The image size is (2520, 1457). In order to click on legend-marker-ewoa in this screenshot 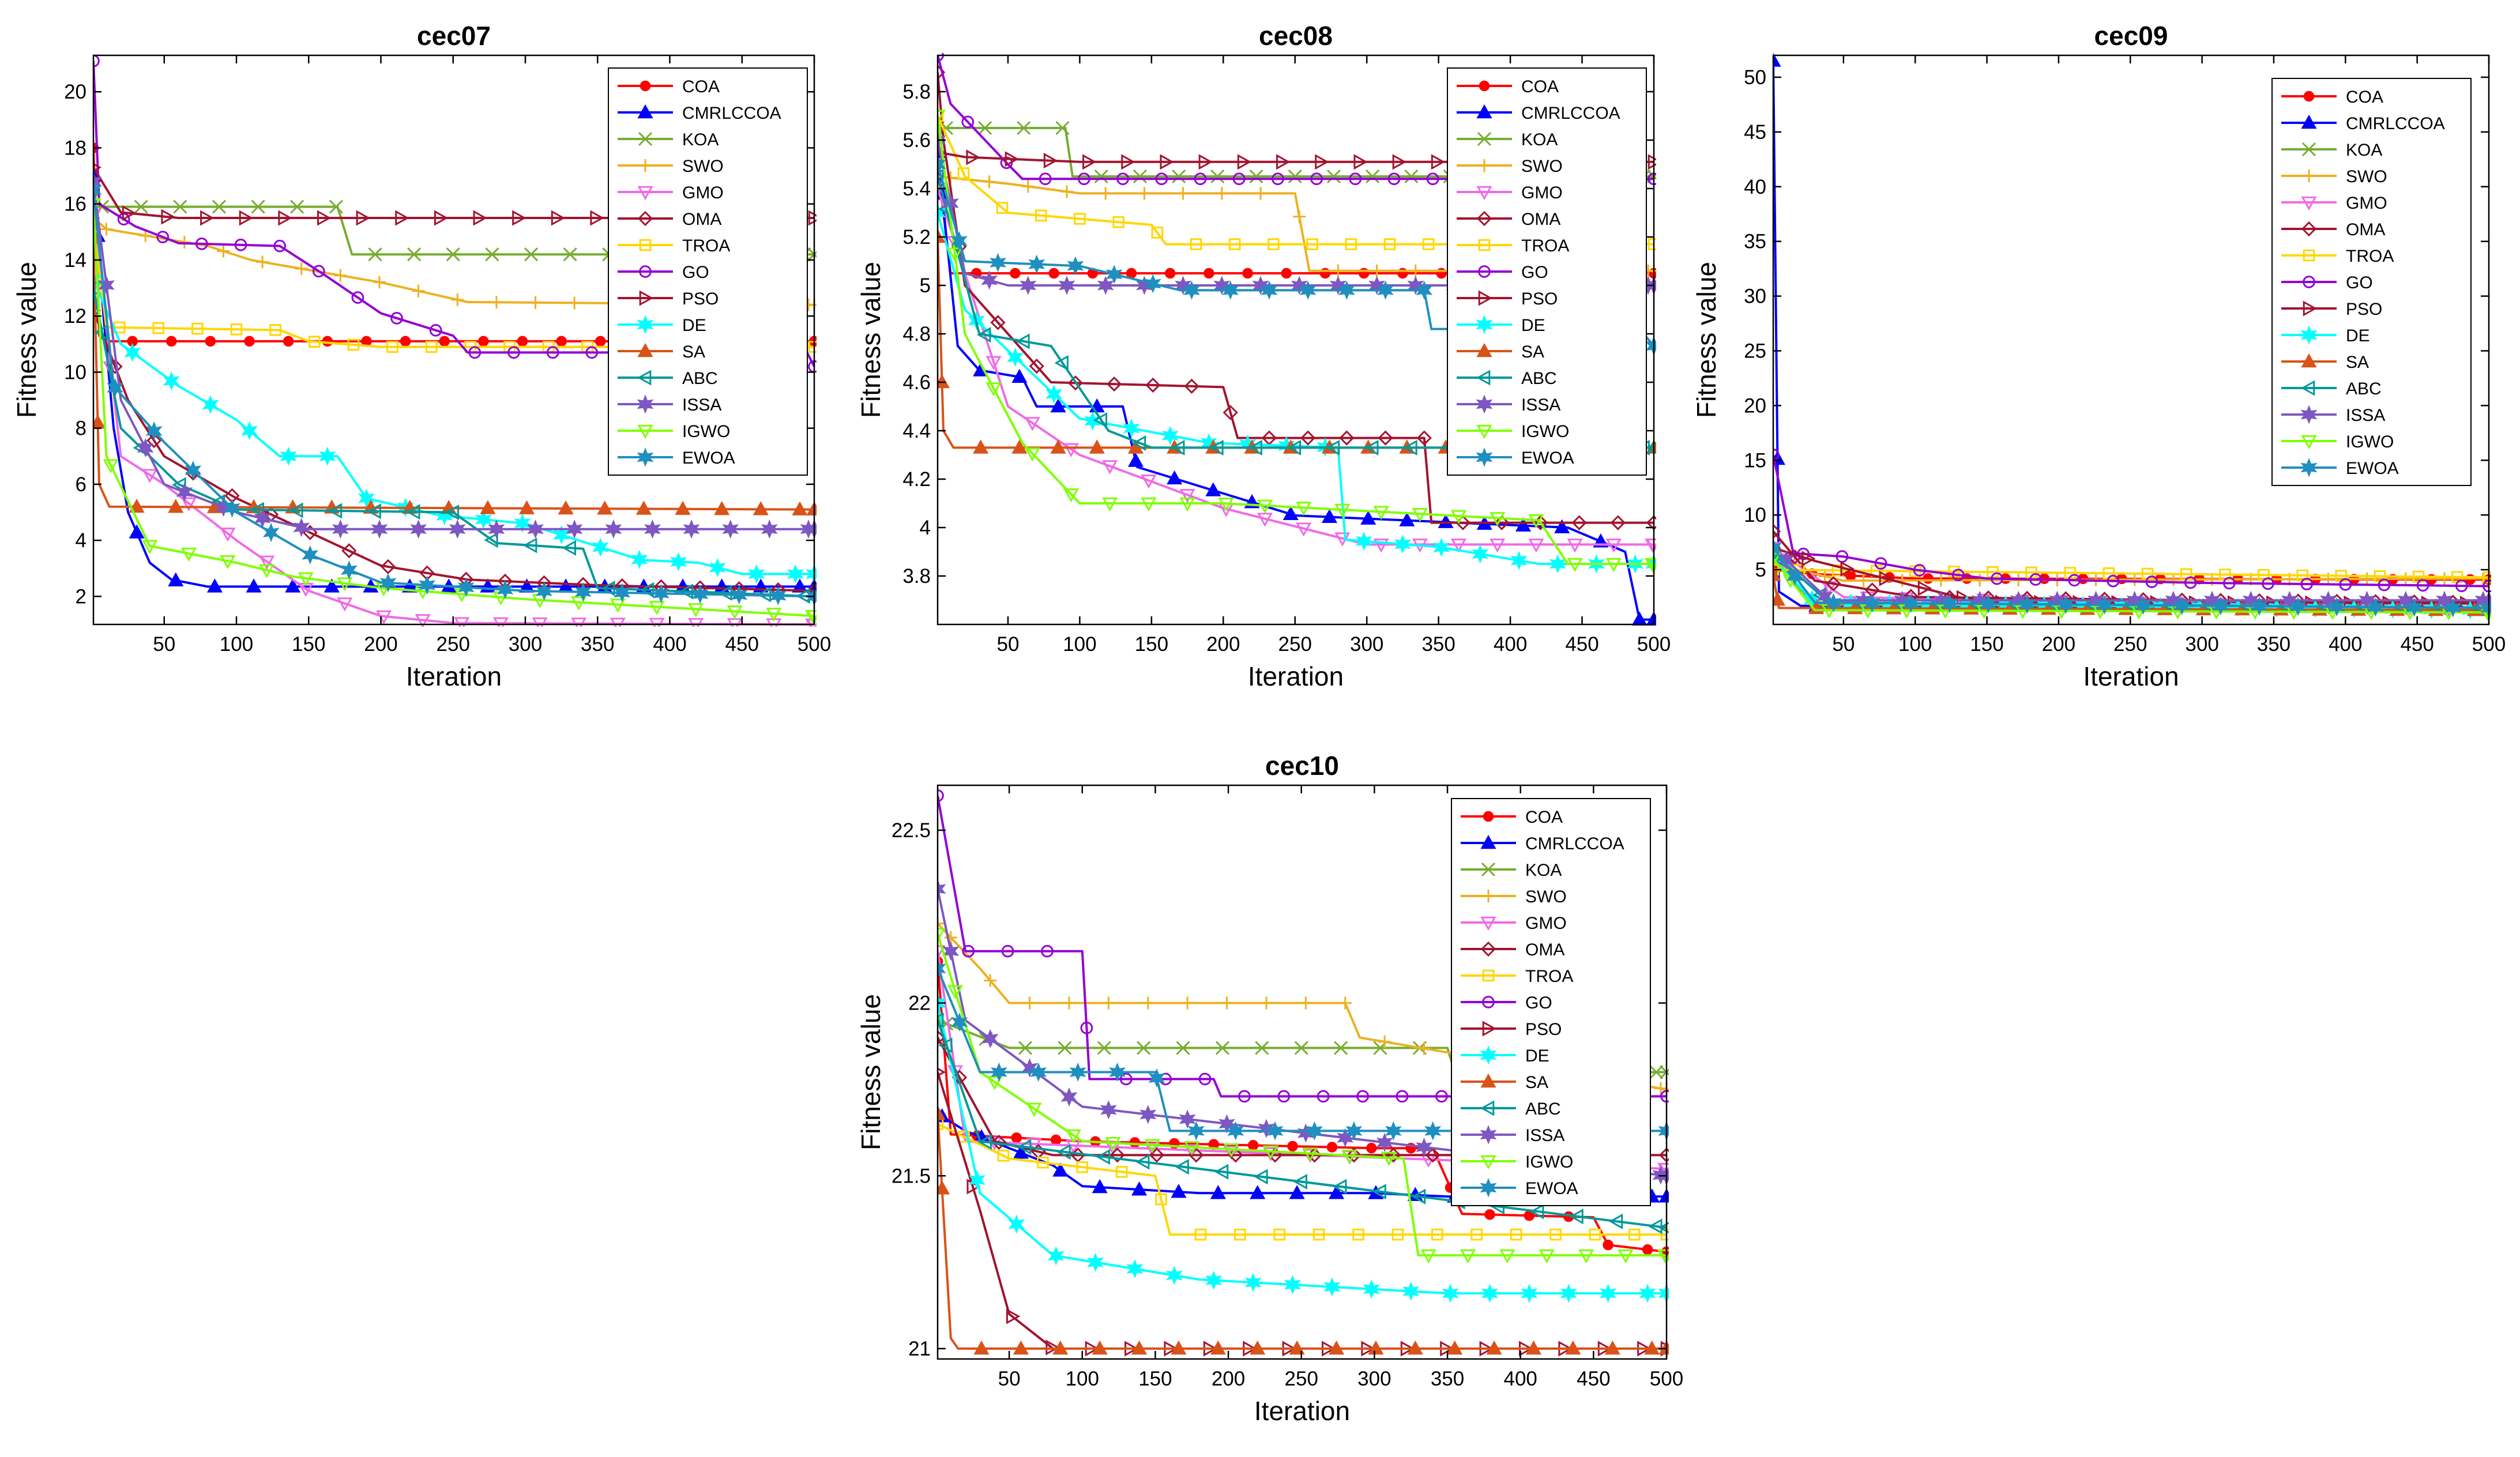, I will do `click(1484, 457)`.